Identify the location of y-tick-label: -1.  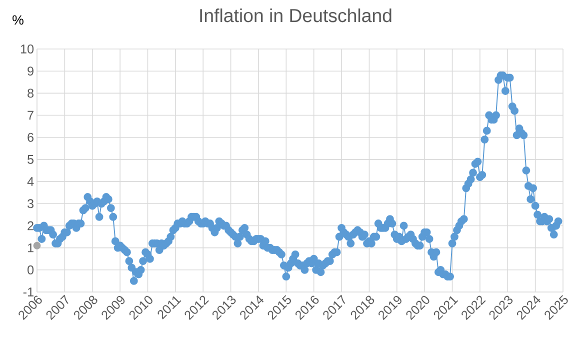
(28, 292).